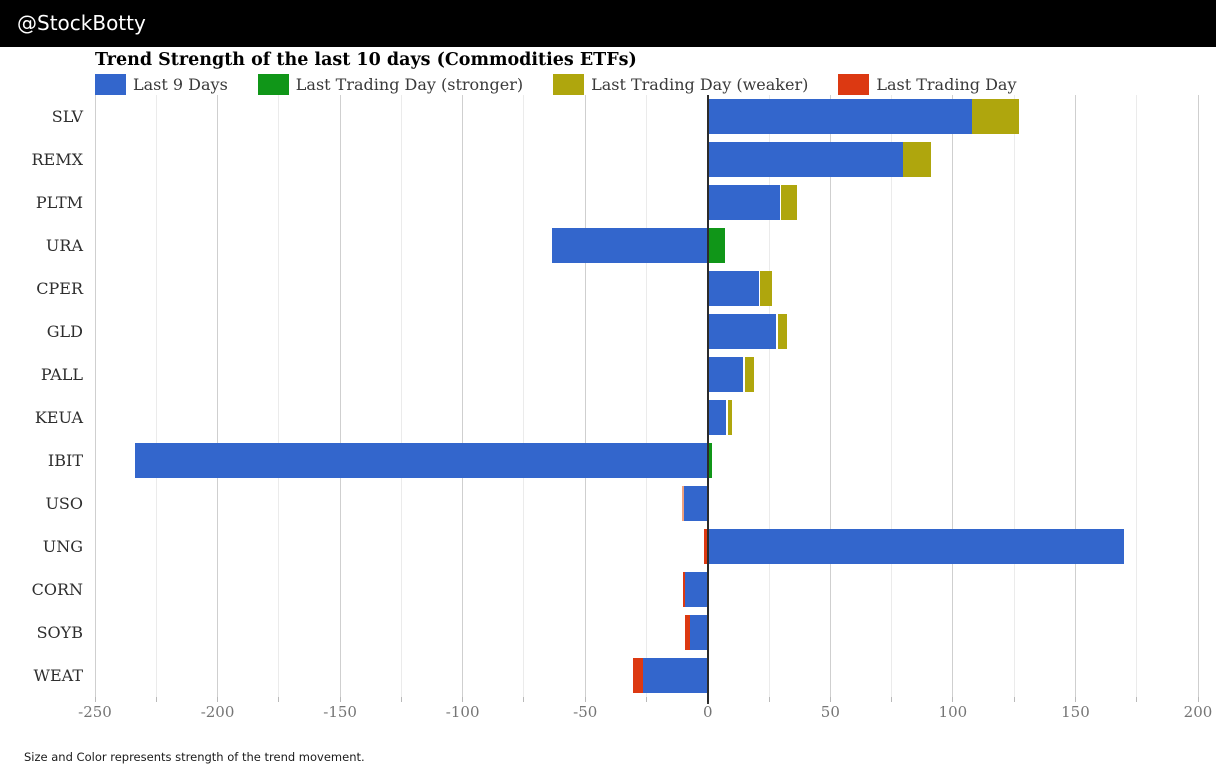  Describe the element at coordinates (57, 589) in the screenshot. I see `y-axis-label-corn: CORN` at that location.